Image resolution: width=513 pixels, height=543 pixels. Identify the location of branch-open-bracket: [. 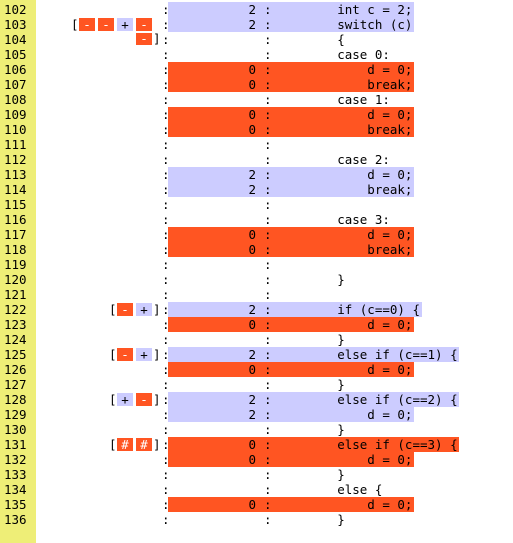
(113, 399).